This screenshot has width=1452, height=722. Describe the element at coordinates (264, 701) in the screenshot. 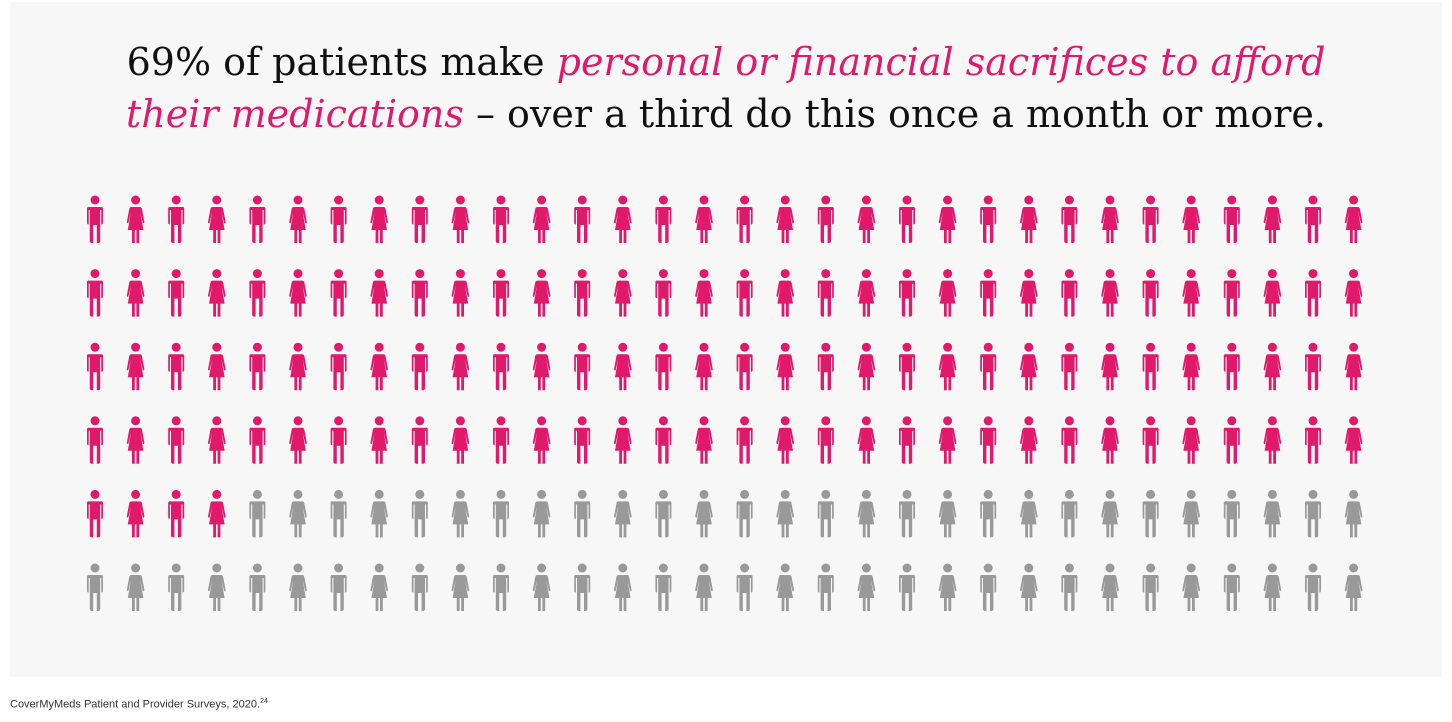

I see `source-footnote: 24` at that location.